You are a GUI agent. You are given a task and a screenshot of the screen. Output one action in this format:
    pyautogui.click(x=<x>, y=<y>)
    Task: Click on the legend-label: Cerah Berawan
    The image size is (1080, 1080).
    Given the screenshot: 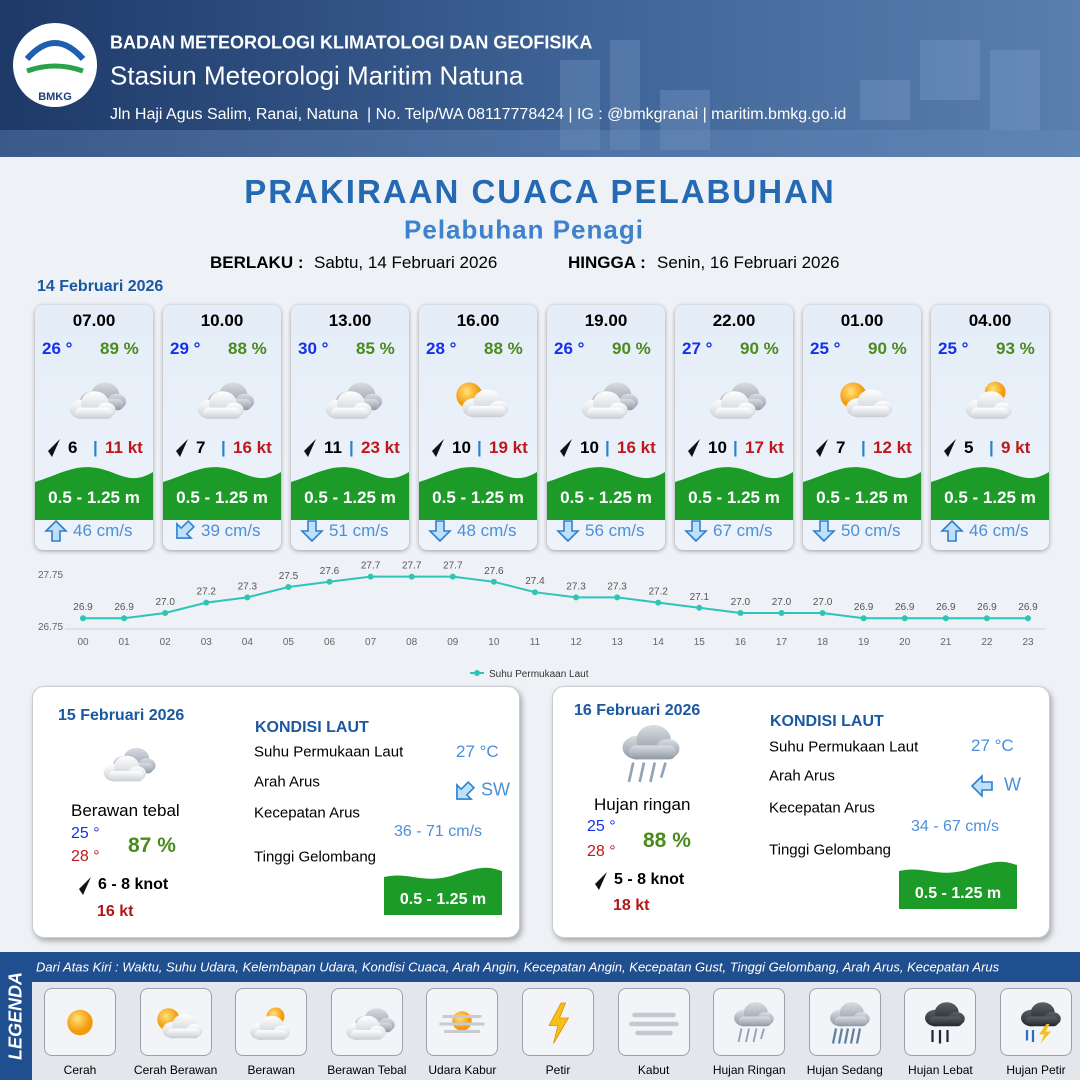 What is the action you would take?
    pyautogui.click(x=175, y=1070)
    